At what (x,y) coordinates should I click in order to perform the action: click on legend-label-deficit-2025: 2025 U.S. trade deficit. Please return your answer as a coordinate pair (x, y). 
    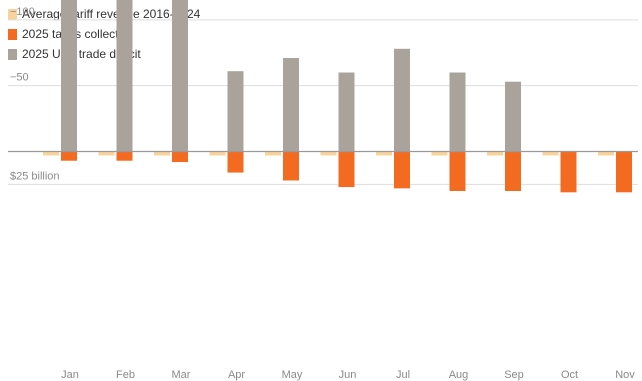
    Looking at the image, I should click on (81, 54).